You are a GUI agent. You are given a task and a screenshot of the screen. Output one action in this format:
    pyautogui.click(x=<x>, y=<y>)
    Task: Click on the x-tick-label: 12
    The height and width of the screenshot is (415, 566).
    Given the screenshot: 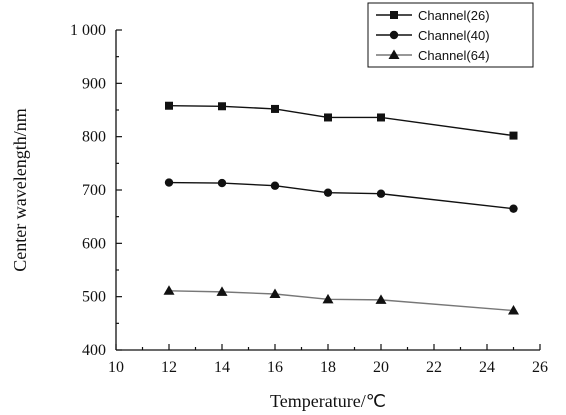 What is the action you would take?
    pyautogui.click(x=169, y=367)
    